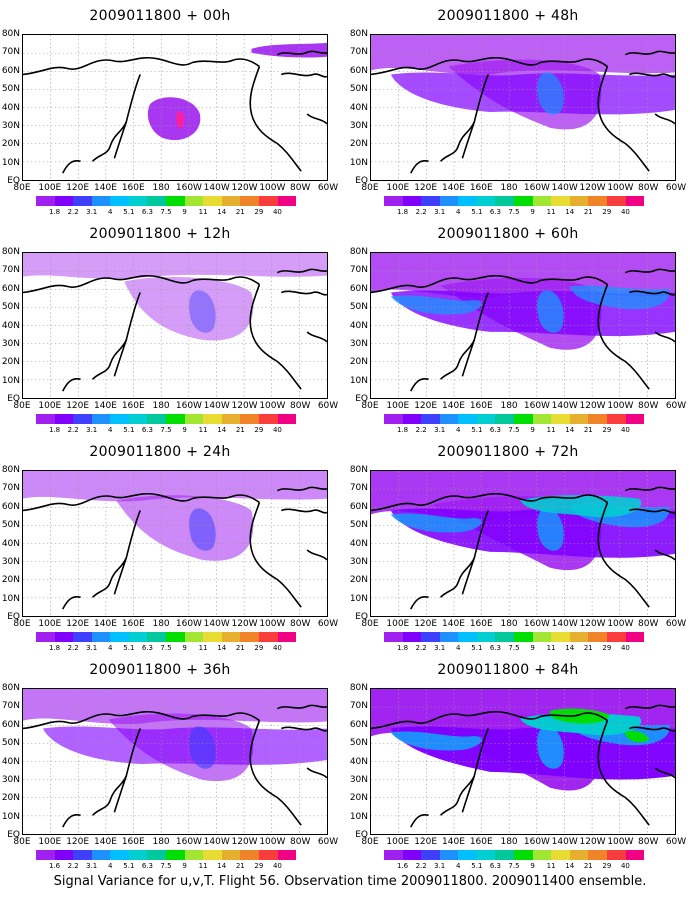 This screenshot has width=700, height=900. I want to click on lat-tick-label: 30N, so click(358, 343).